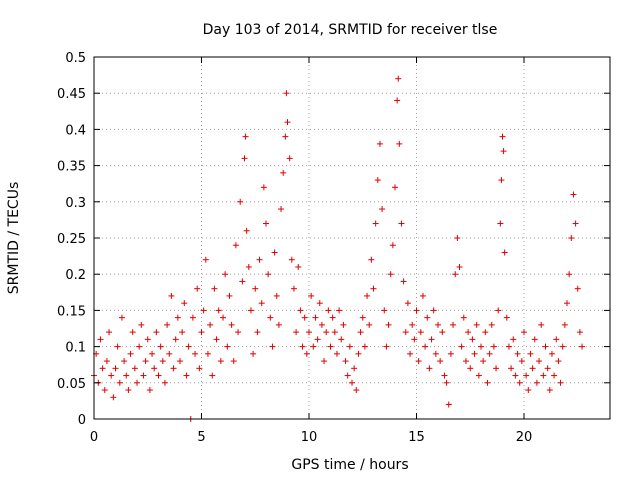 This screenshot has height=480, width=640. I want to click on y-tick-label: 0.2, so click(75, 275).